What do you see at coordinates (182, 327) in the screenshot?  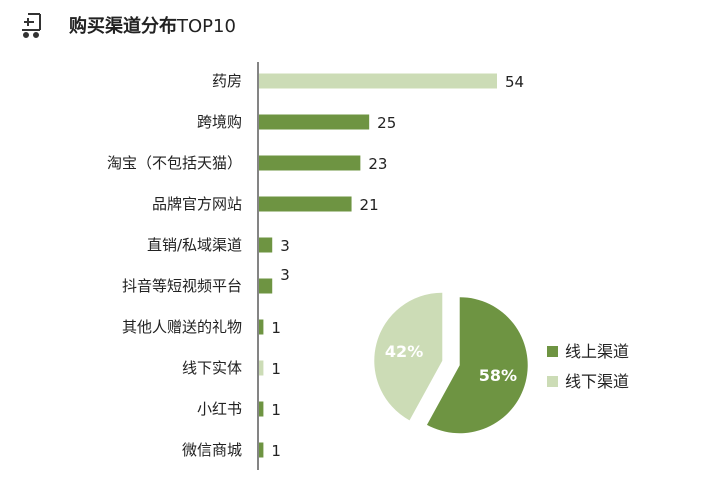 I see `category-label: 其他人赠送的礼物` at bounding box center [182, 327].